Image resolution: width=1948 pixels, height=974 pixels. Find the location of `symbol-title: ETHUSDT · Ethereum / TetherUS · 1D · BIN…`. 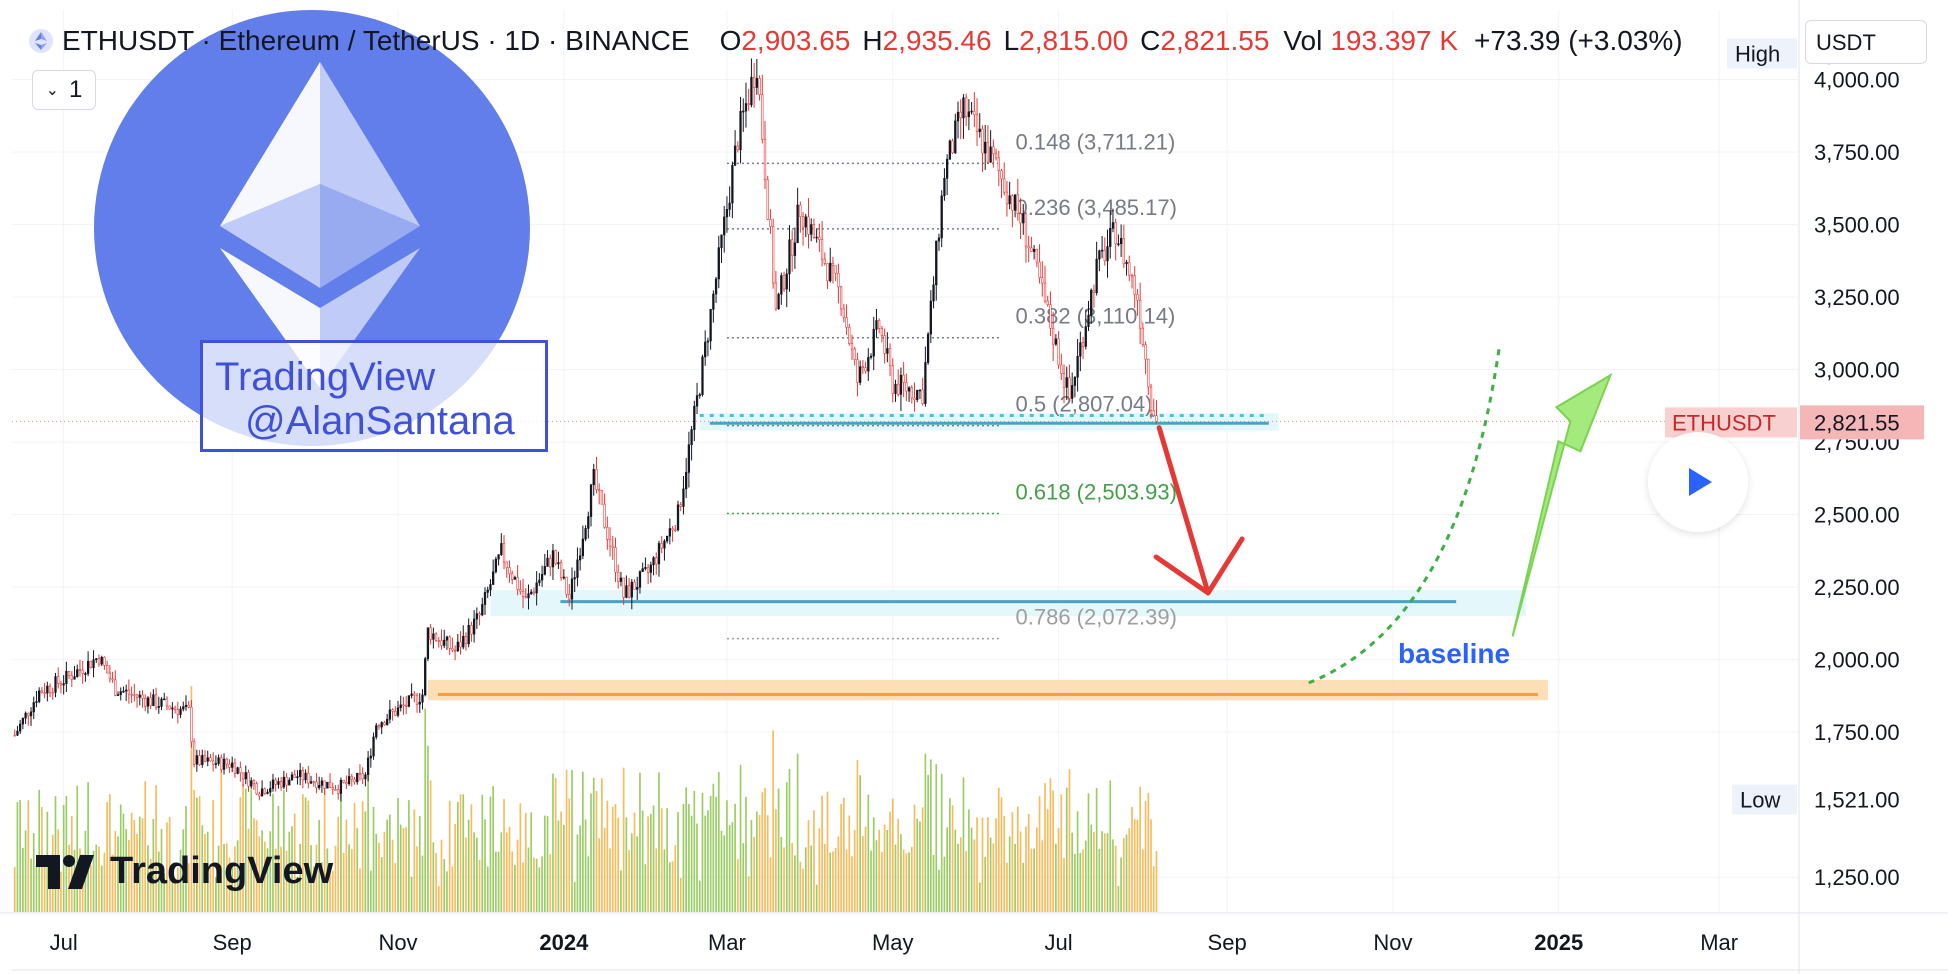

symbol-title: ETHUSDT · Ethereum / TetherUS · 1D · BIN… is located at coordinates (376, 40).